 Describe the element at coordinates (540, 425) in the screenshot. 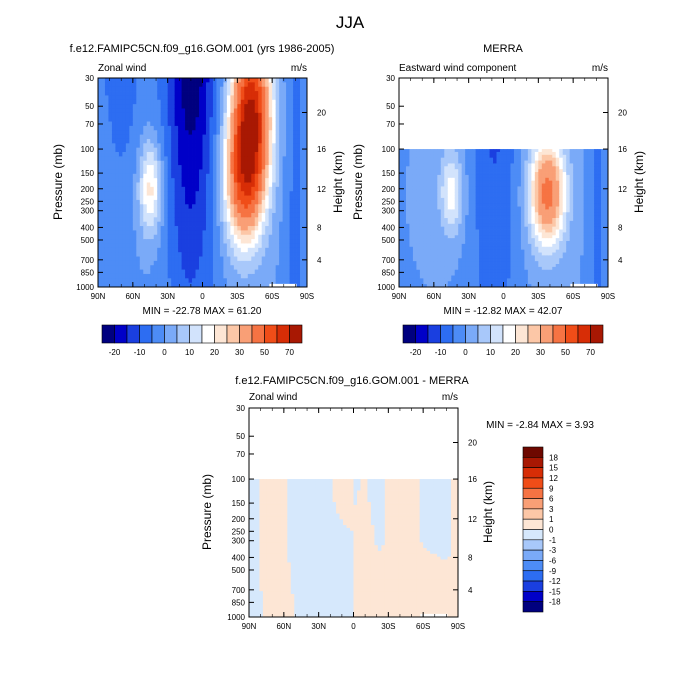

I see `panel3-minmax: MIN = -2.84 MAX = 3.93` at that location.